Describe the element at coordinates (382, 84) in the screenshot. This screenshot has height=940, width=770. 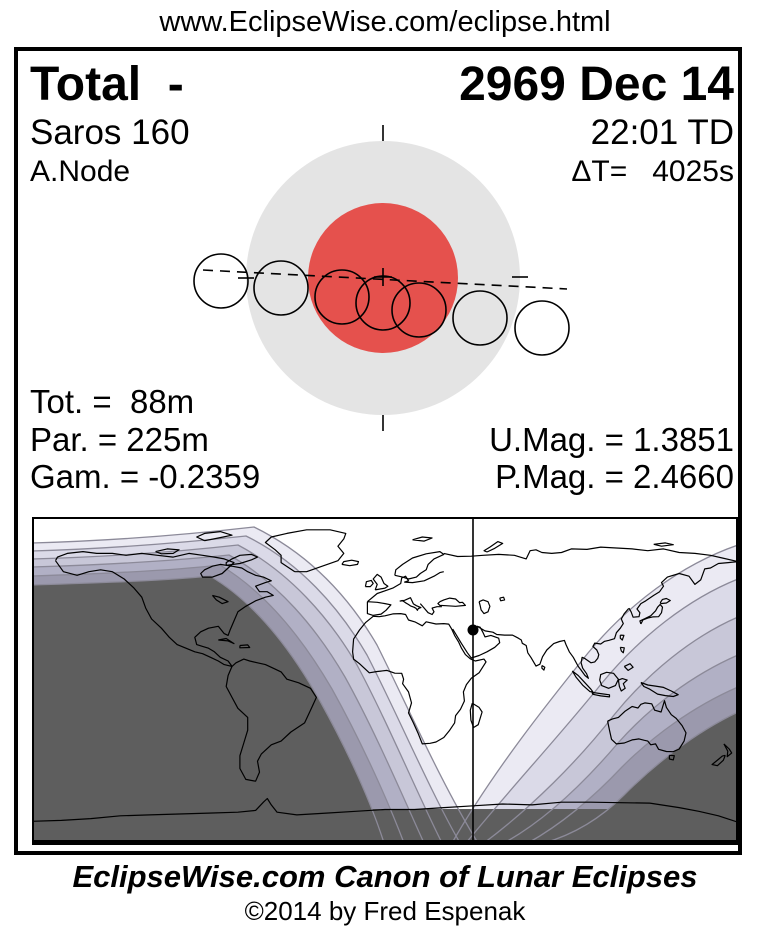
I see `header-row-primary: Total - 2969 Dec 14` at that location.